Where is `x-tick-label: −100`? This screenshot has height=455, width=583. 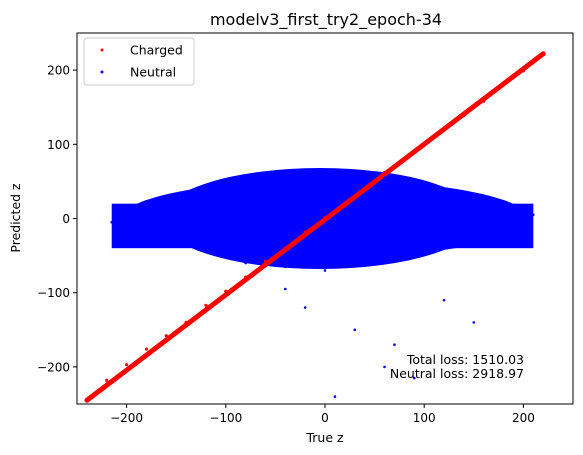 x-tick-label: −100 is located at coordinates (225, 418).